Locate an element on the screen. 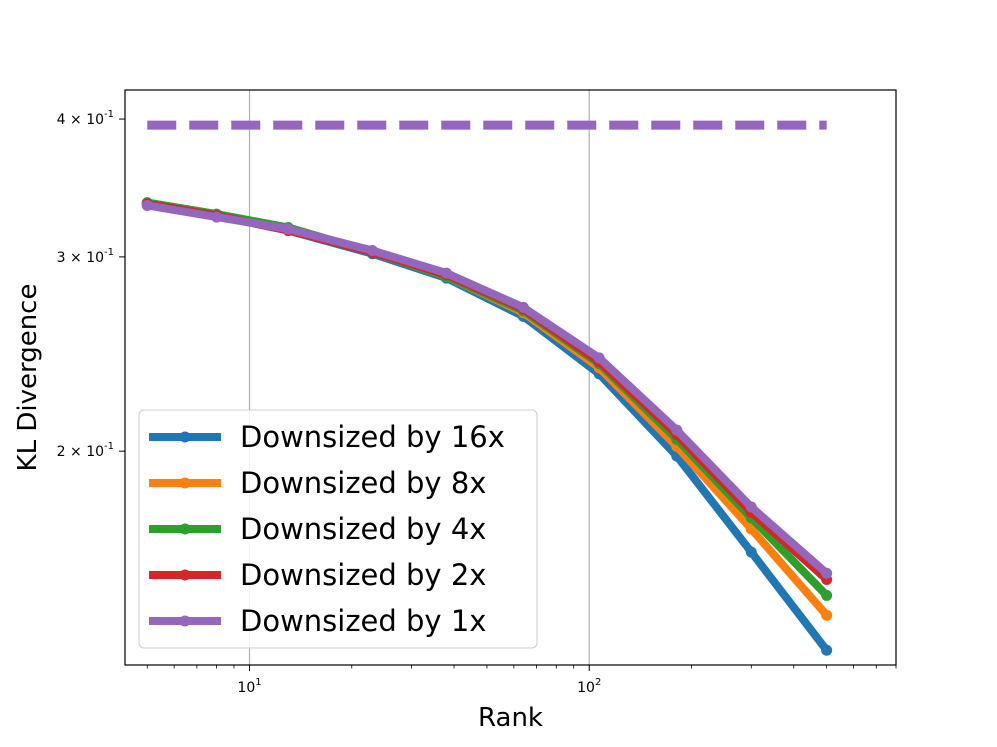  legend-item: Downsized by 16x is located at coordinates (327, 437).